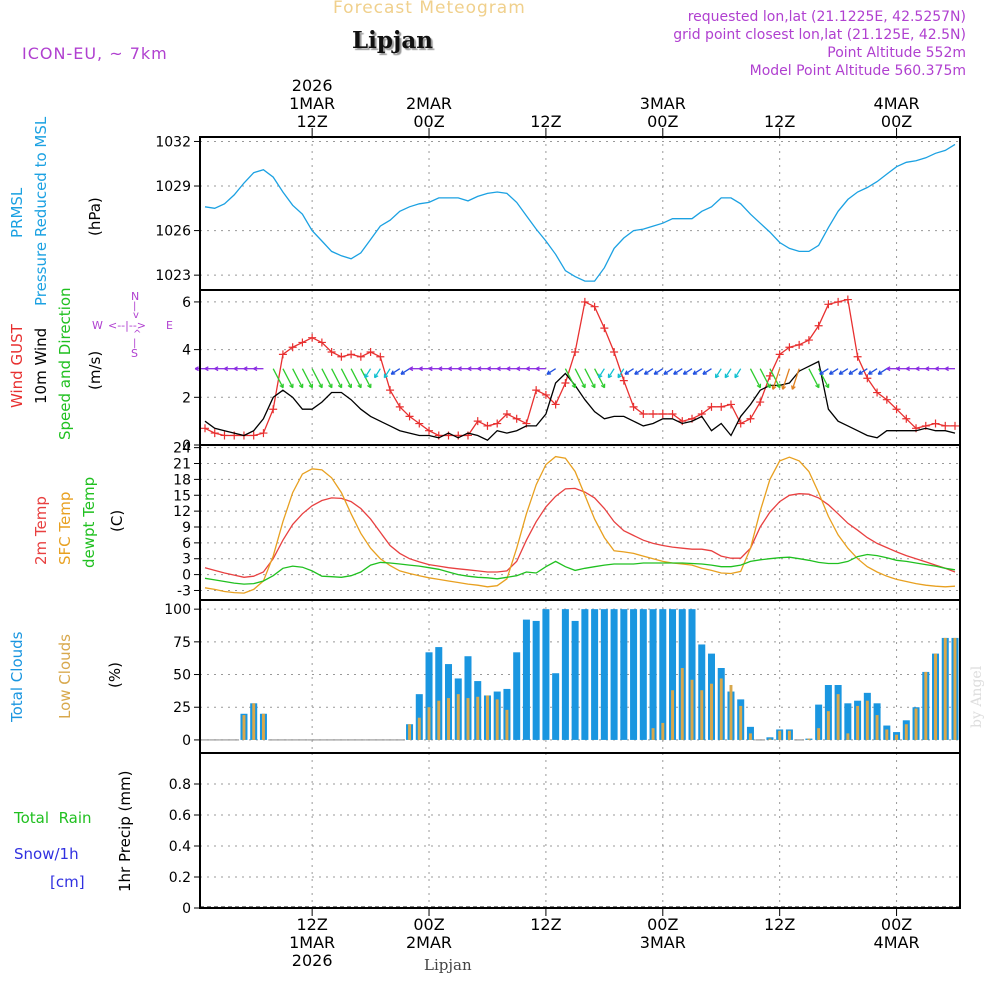  I want to click on y-tick-label: 0.2, so click(180, 878).